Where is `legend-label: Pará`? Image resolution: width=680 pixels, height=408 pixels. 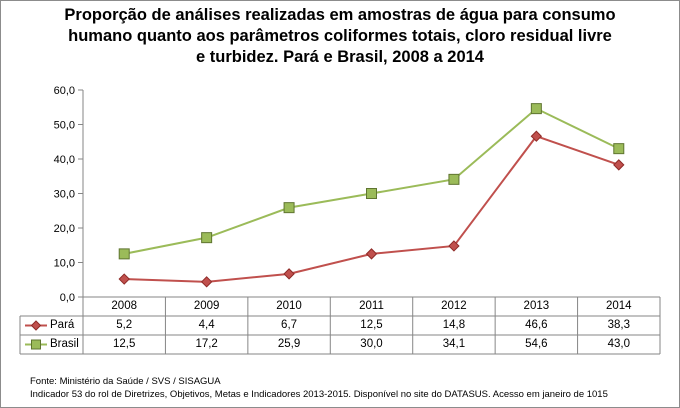 legend-label: Pará is located at coordinates (62, 325).